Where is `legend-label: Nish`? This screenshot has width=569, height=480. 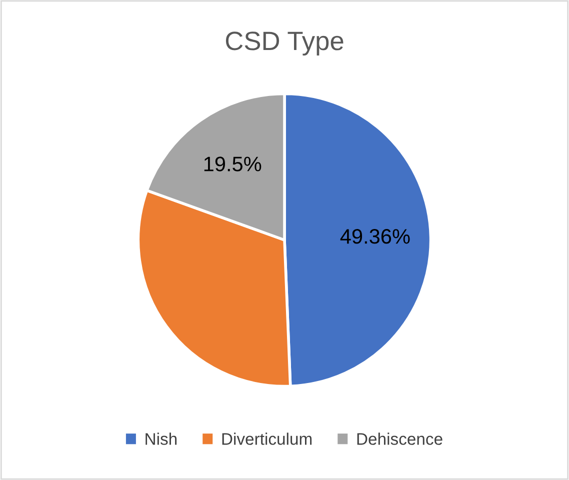
legend-label: Nish is located at coordinates (161, 438).